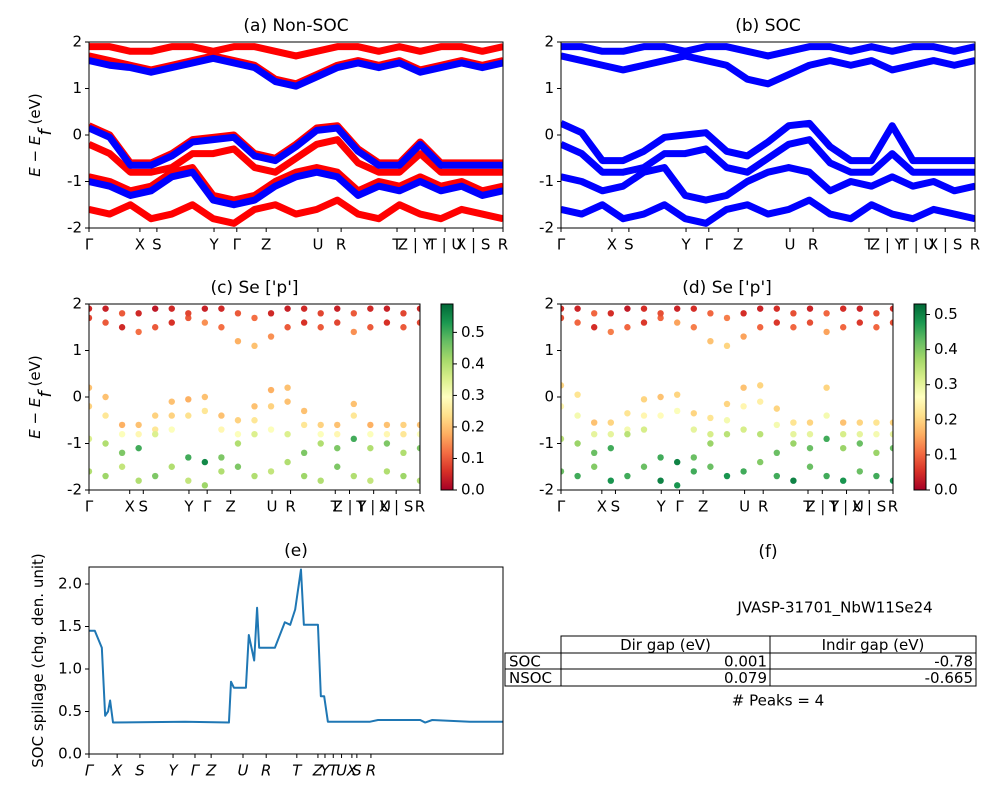 This screenshot has height=800, width=1000. I want to click on panel-title: (f), so click(767, 552).